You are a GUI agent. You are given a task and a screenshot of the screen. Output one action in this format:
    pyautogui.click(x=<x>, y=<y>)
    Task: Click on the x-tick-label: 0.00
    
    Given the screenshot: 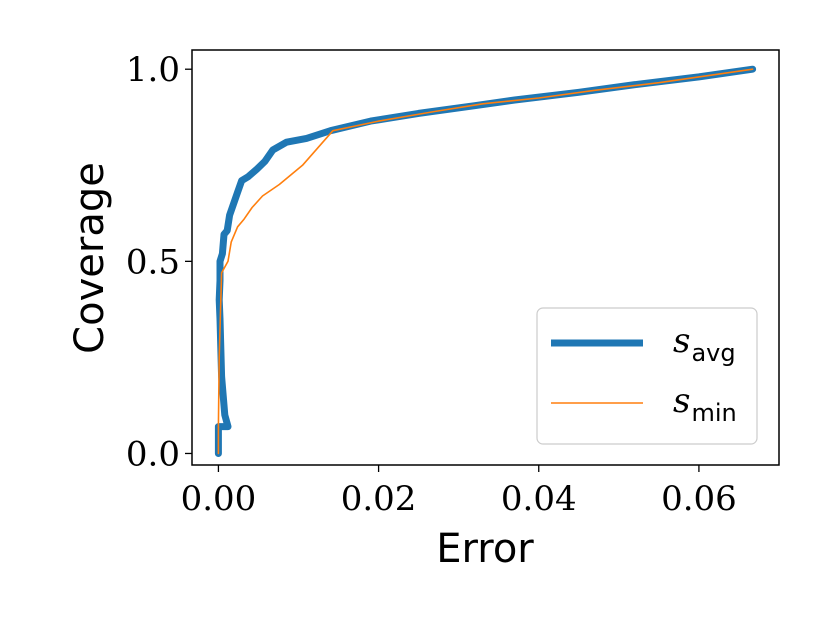 What is the action you would take?
    pyautogui.click(x=219, y=499)
    